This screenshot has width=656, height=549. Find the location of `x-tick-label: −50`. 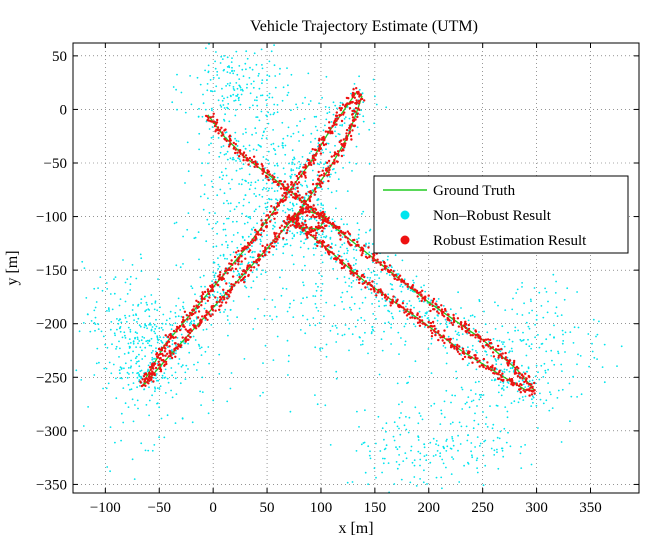

x-tick-label: −50 is located at coordinates (159, 508).